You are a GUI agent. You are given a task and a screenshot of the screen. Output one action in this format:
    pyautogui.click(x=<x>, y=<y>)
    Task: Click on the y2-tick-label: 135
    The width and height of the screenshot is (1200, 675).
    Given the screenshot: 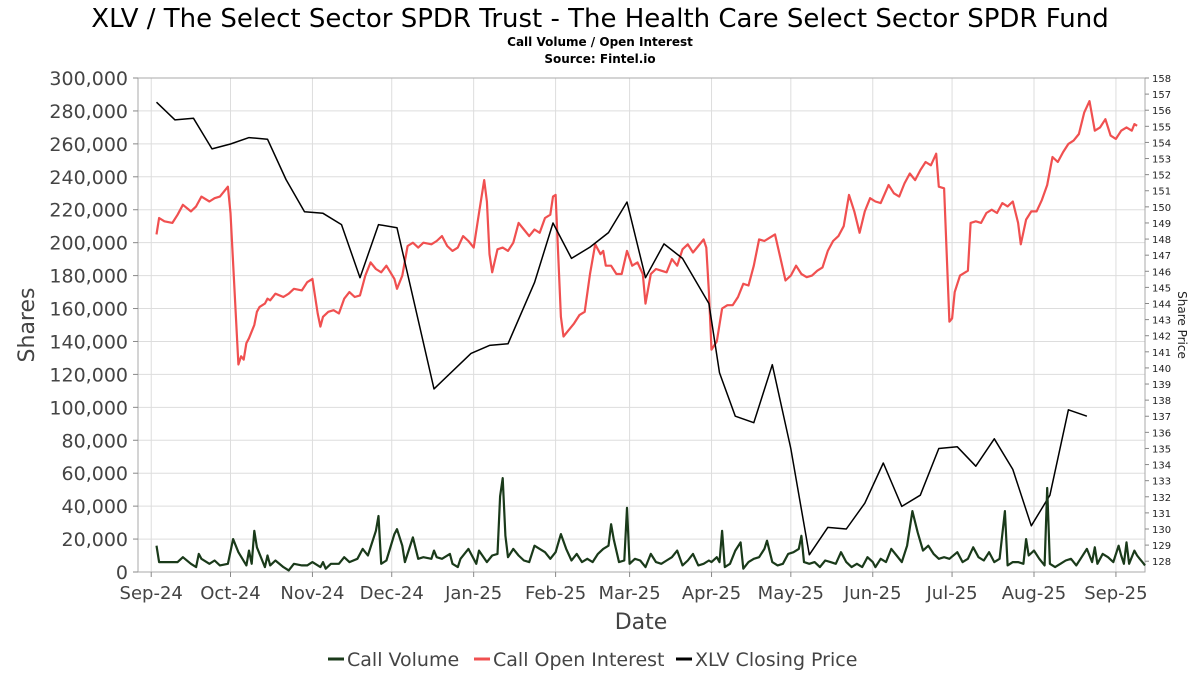 What is the action you would take?
    pyautogui.click(x=1161, y=449)
    